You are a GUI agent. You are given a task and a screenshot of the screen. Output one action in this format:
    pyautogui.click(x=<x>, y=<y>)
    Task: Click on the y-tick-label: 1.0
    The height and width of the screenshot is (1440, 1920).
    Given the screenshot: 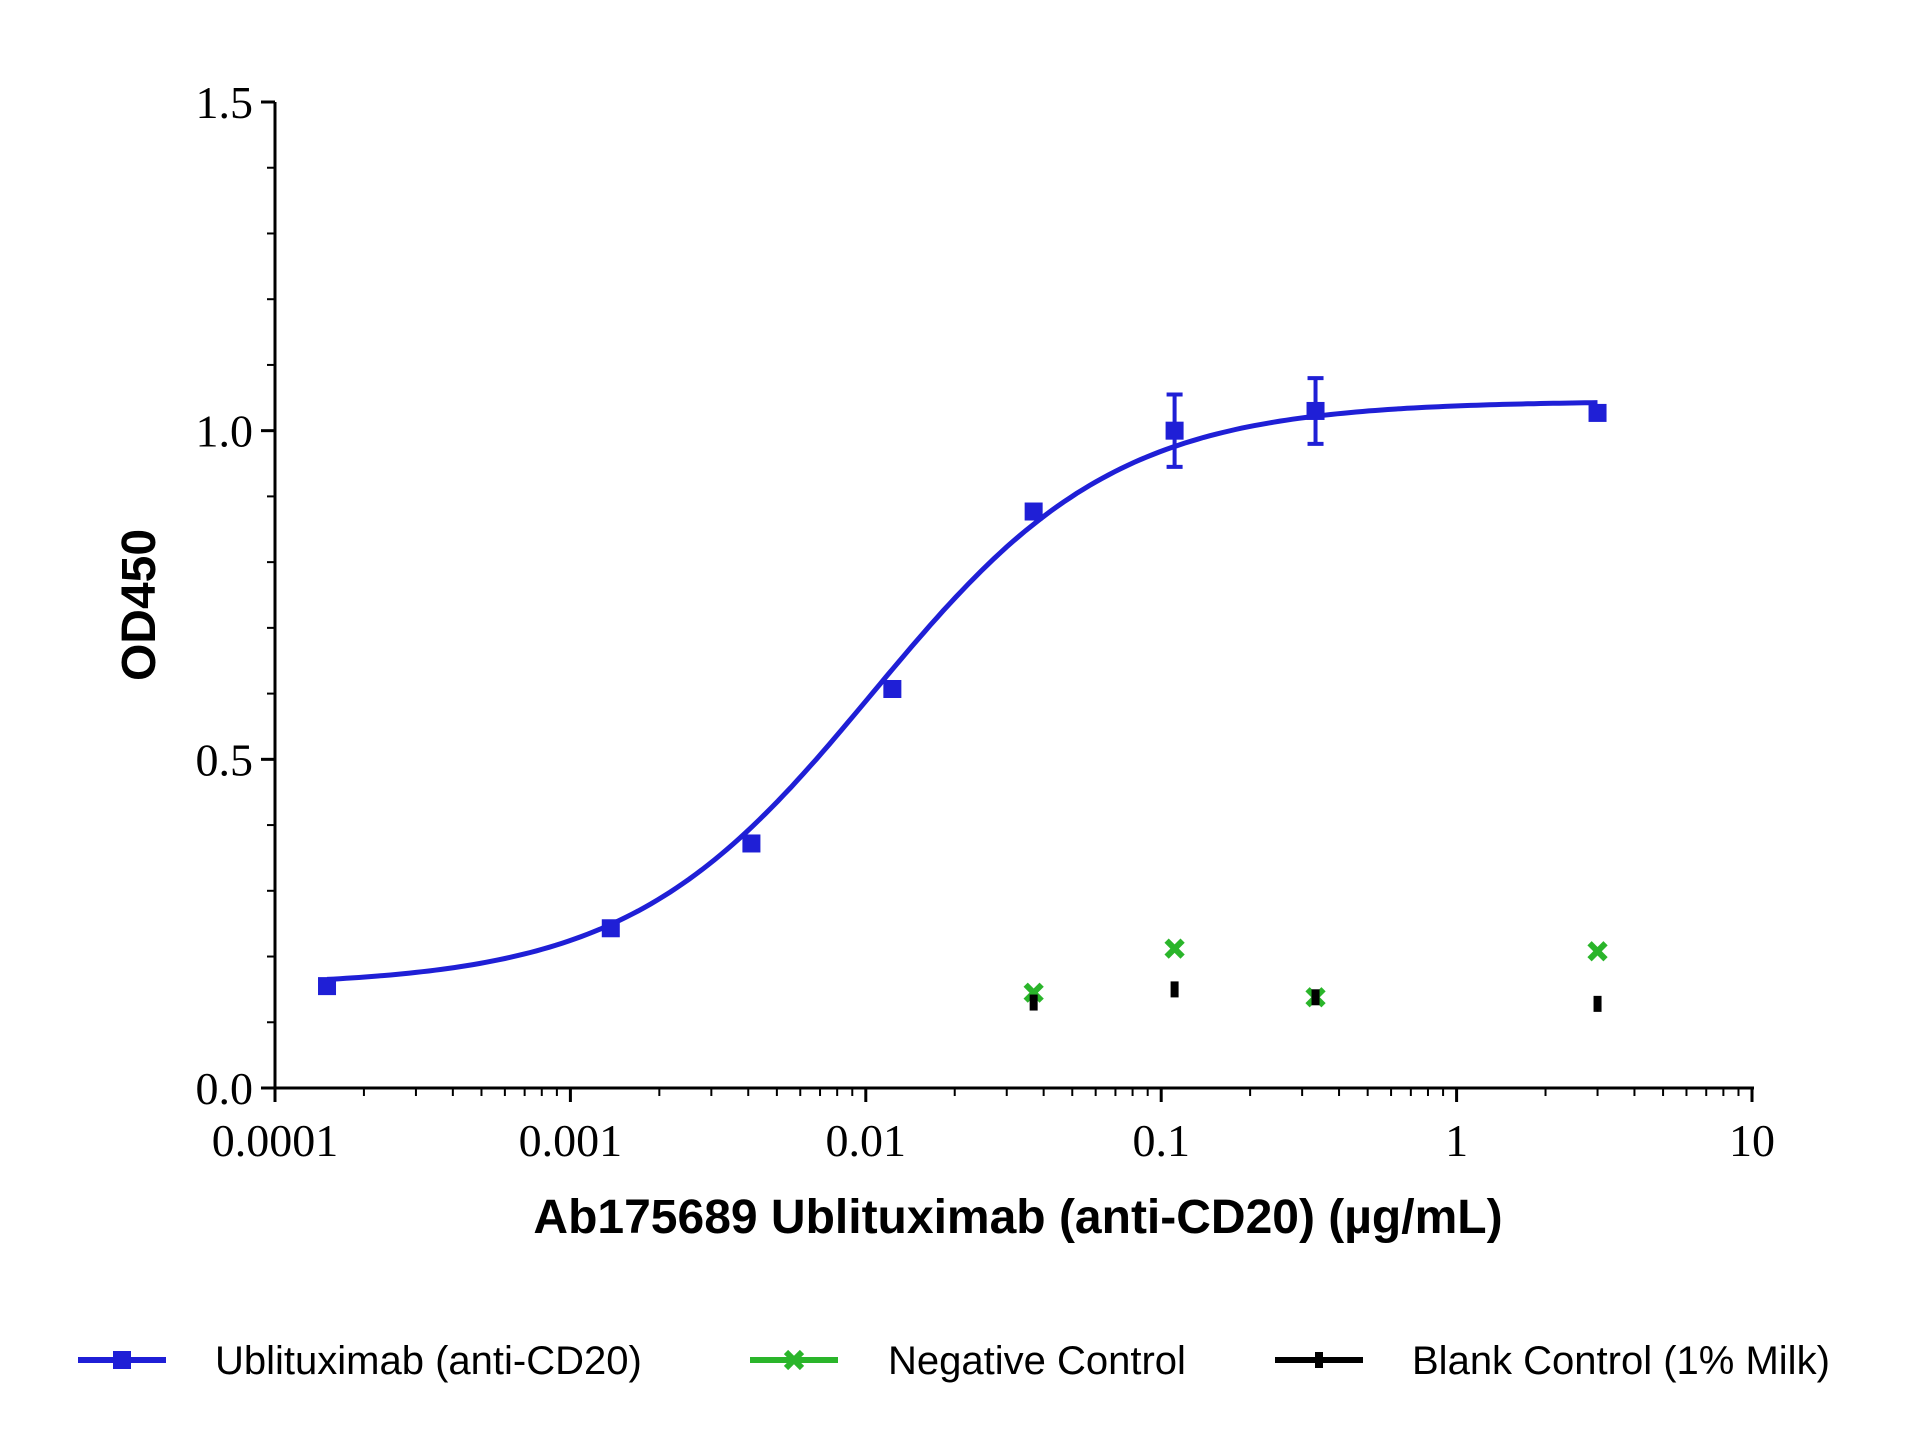 What is the action you would take?
    pyautogui.click(x=225, y=431)
    